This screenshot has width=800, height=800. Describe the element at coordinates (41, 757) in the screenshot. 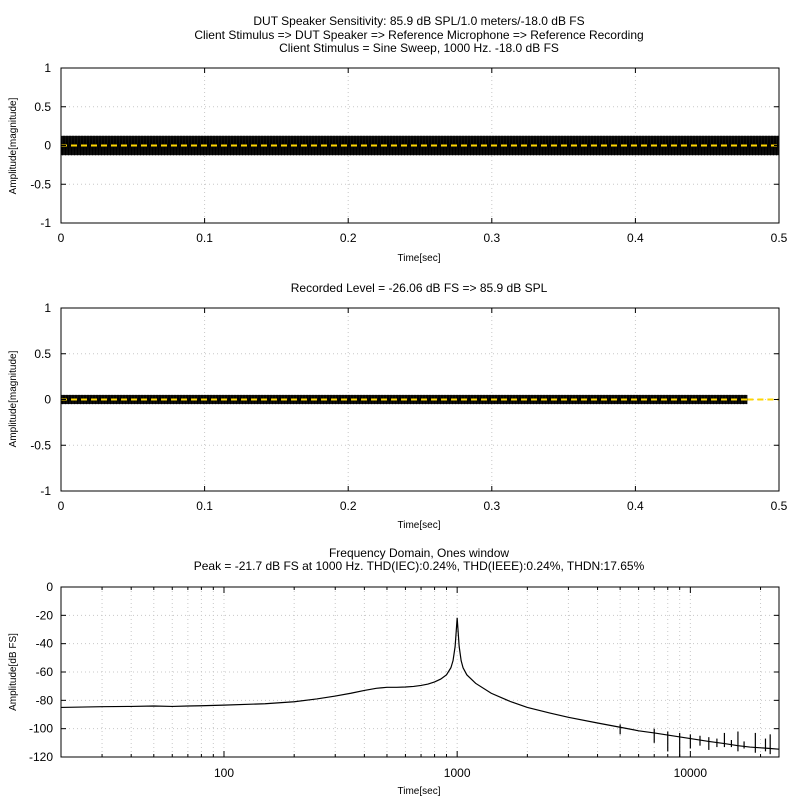

I see `y-tick-label: -120` at that location.